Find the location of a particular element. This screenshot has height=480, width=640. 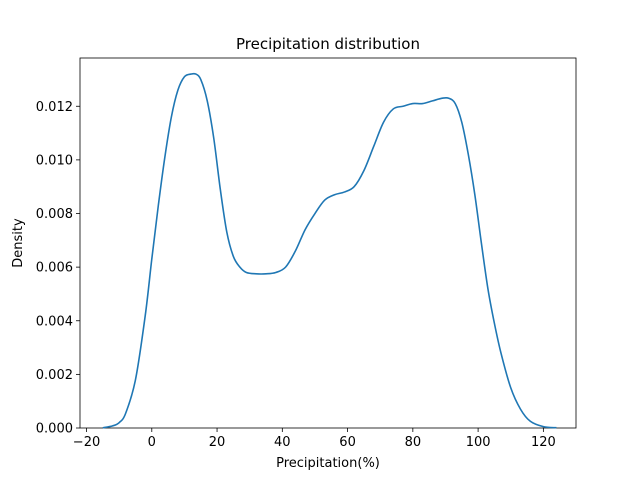

y-tick-label: 0.004 is located at coordinates (54, 321).